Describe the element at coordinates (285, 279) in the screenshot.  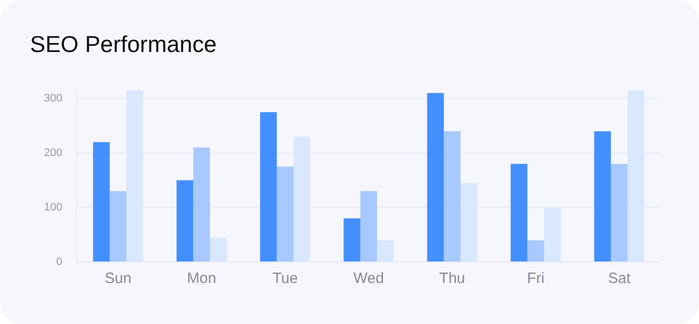
I see `x-tick-label: Tue` at that location.